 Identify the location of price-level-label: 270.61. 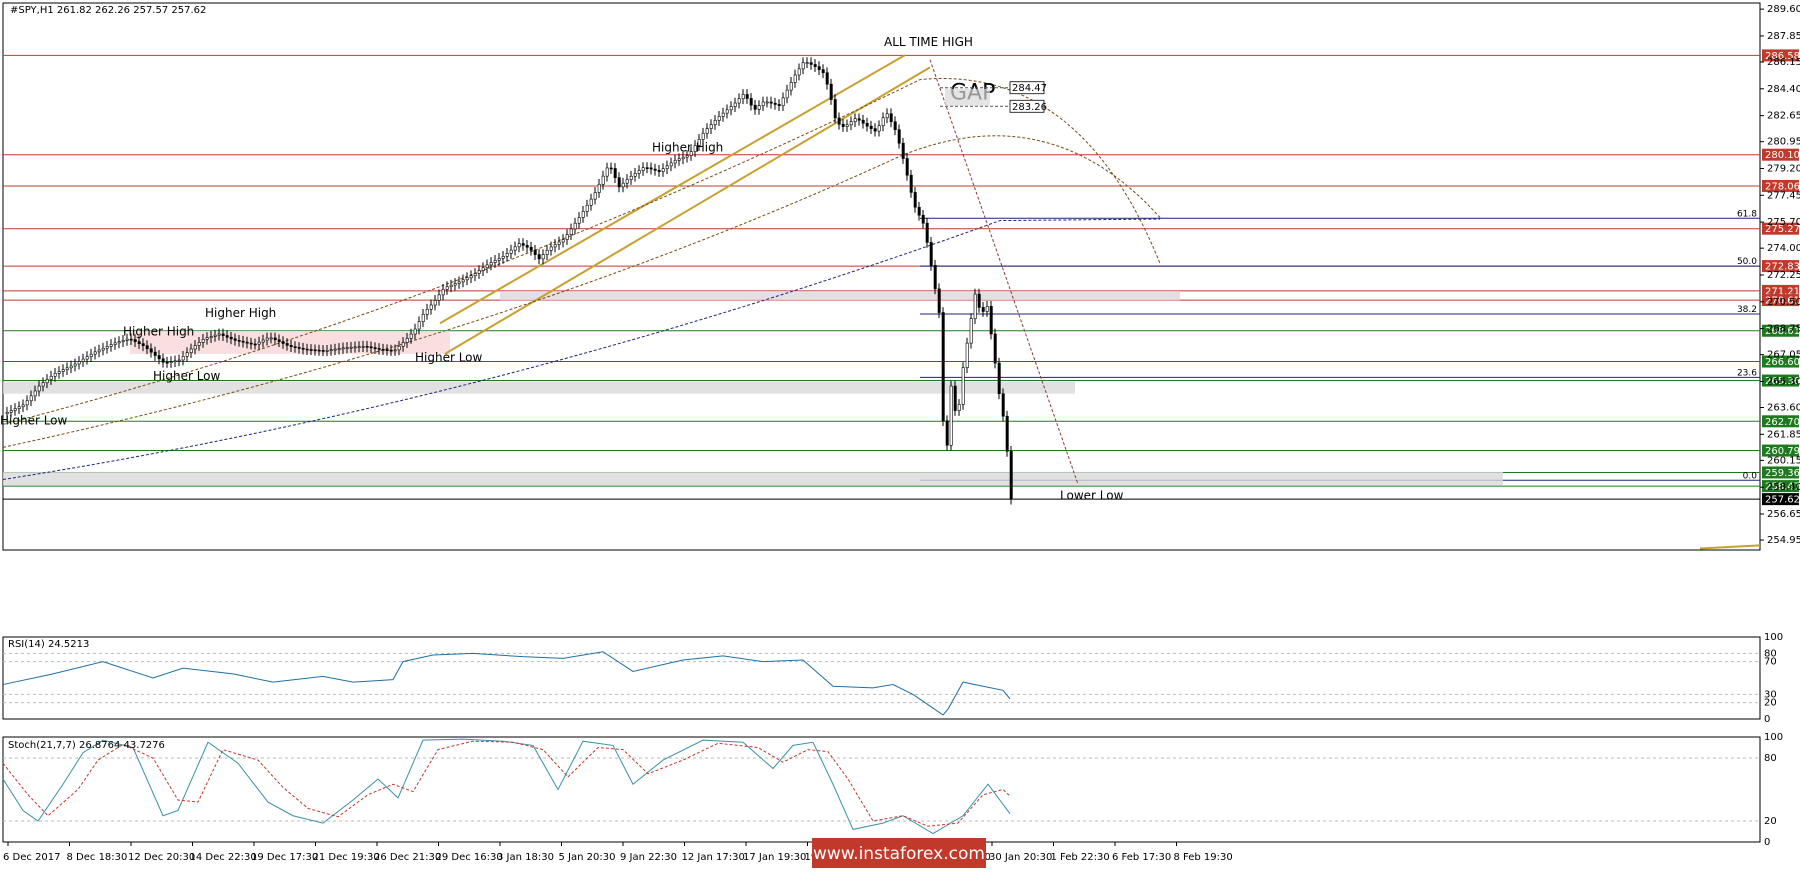
(1782, 301).